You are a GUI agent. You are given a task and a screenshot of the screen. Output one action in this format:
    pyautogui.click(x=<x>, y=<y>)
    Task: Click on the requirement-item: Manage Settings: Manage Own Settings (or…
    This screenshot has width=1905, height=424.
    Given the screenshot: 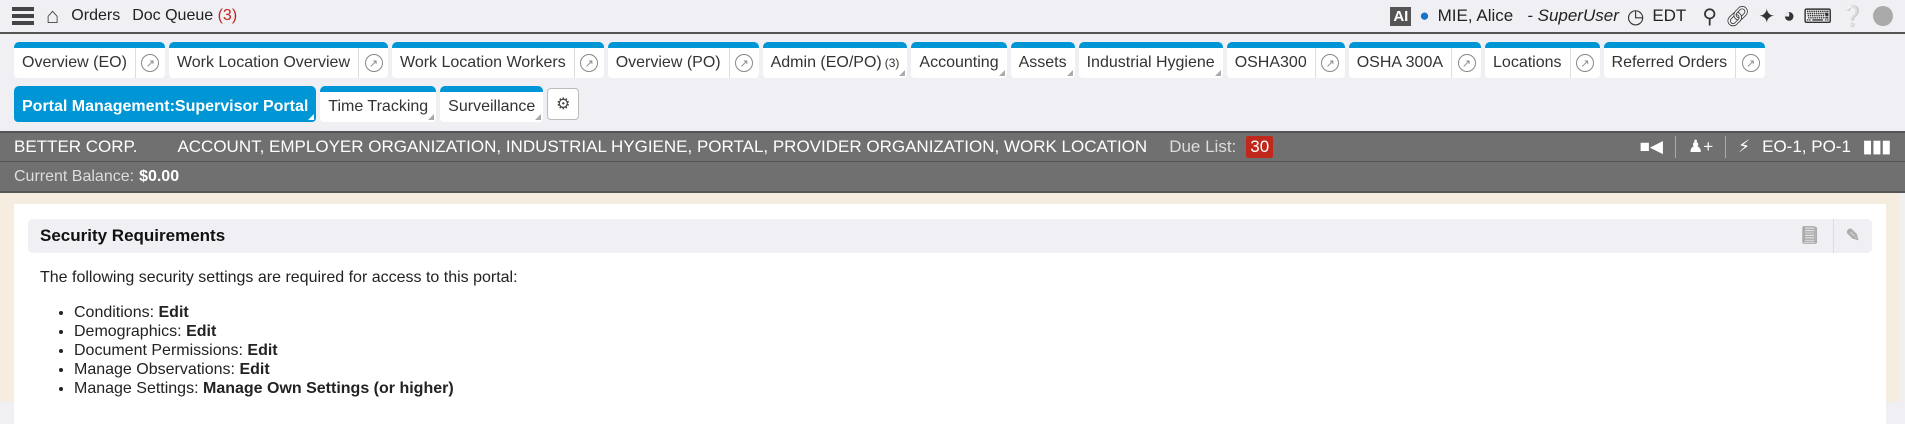 What is the action you would take?
    pyautogui.click(x=980, y=388)
    